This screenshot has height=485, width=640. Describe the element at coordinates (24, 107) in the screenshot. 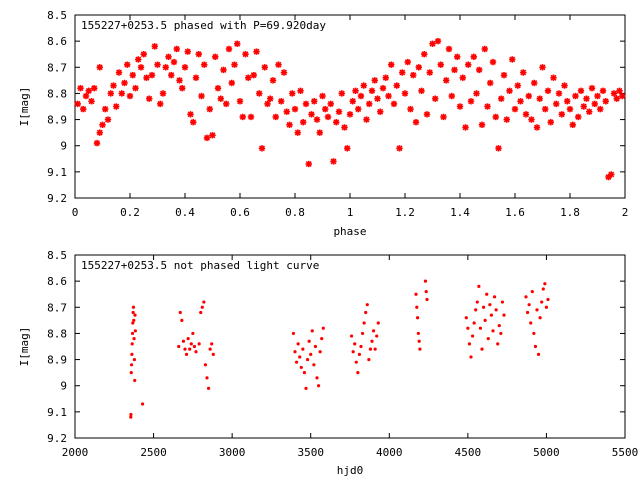

I see `y-axis-label: I[mag]` at that location.